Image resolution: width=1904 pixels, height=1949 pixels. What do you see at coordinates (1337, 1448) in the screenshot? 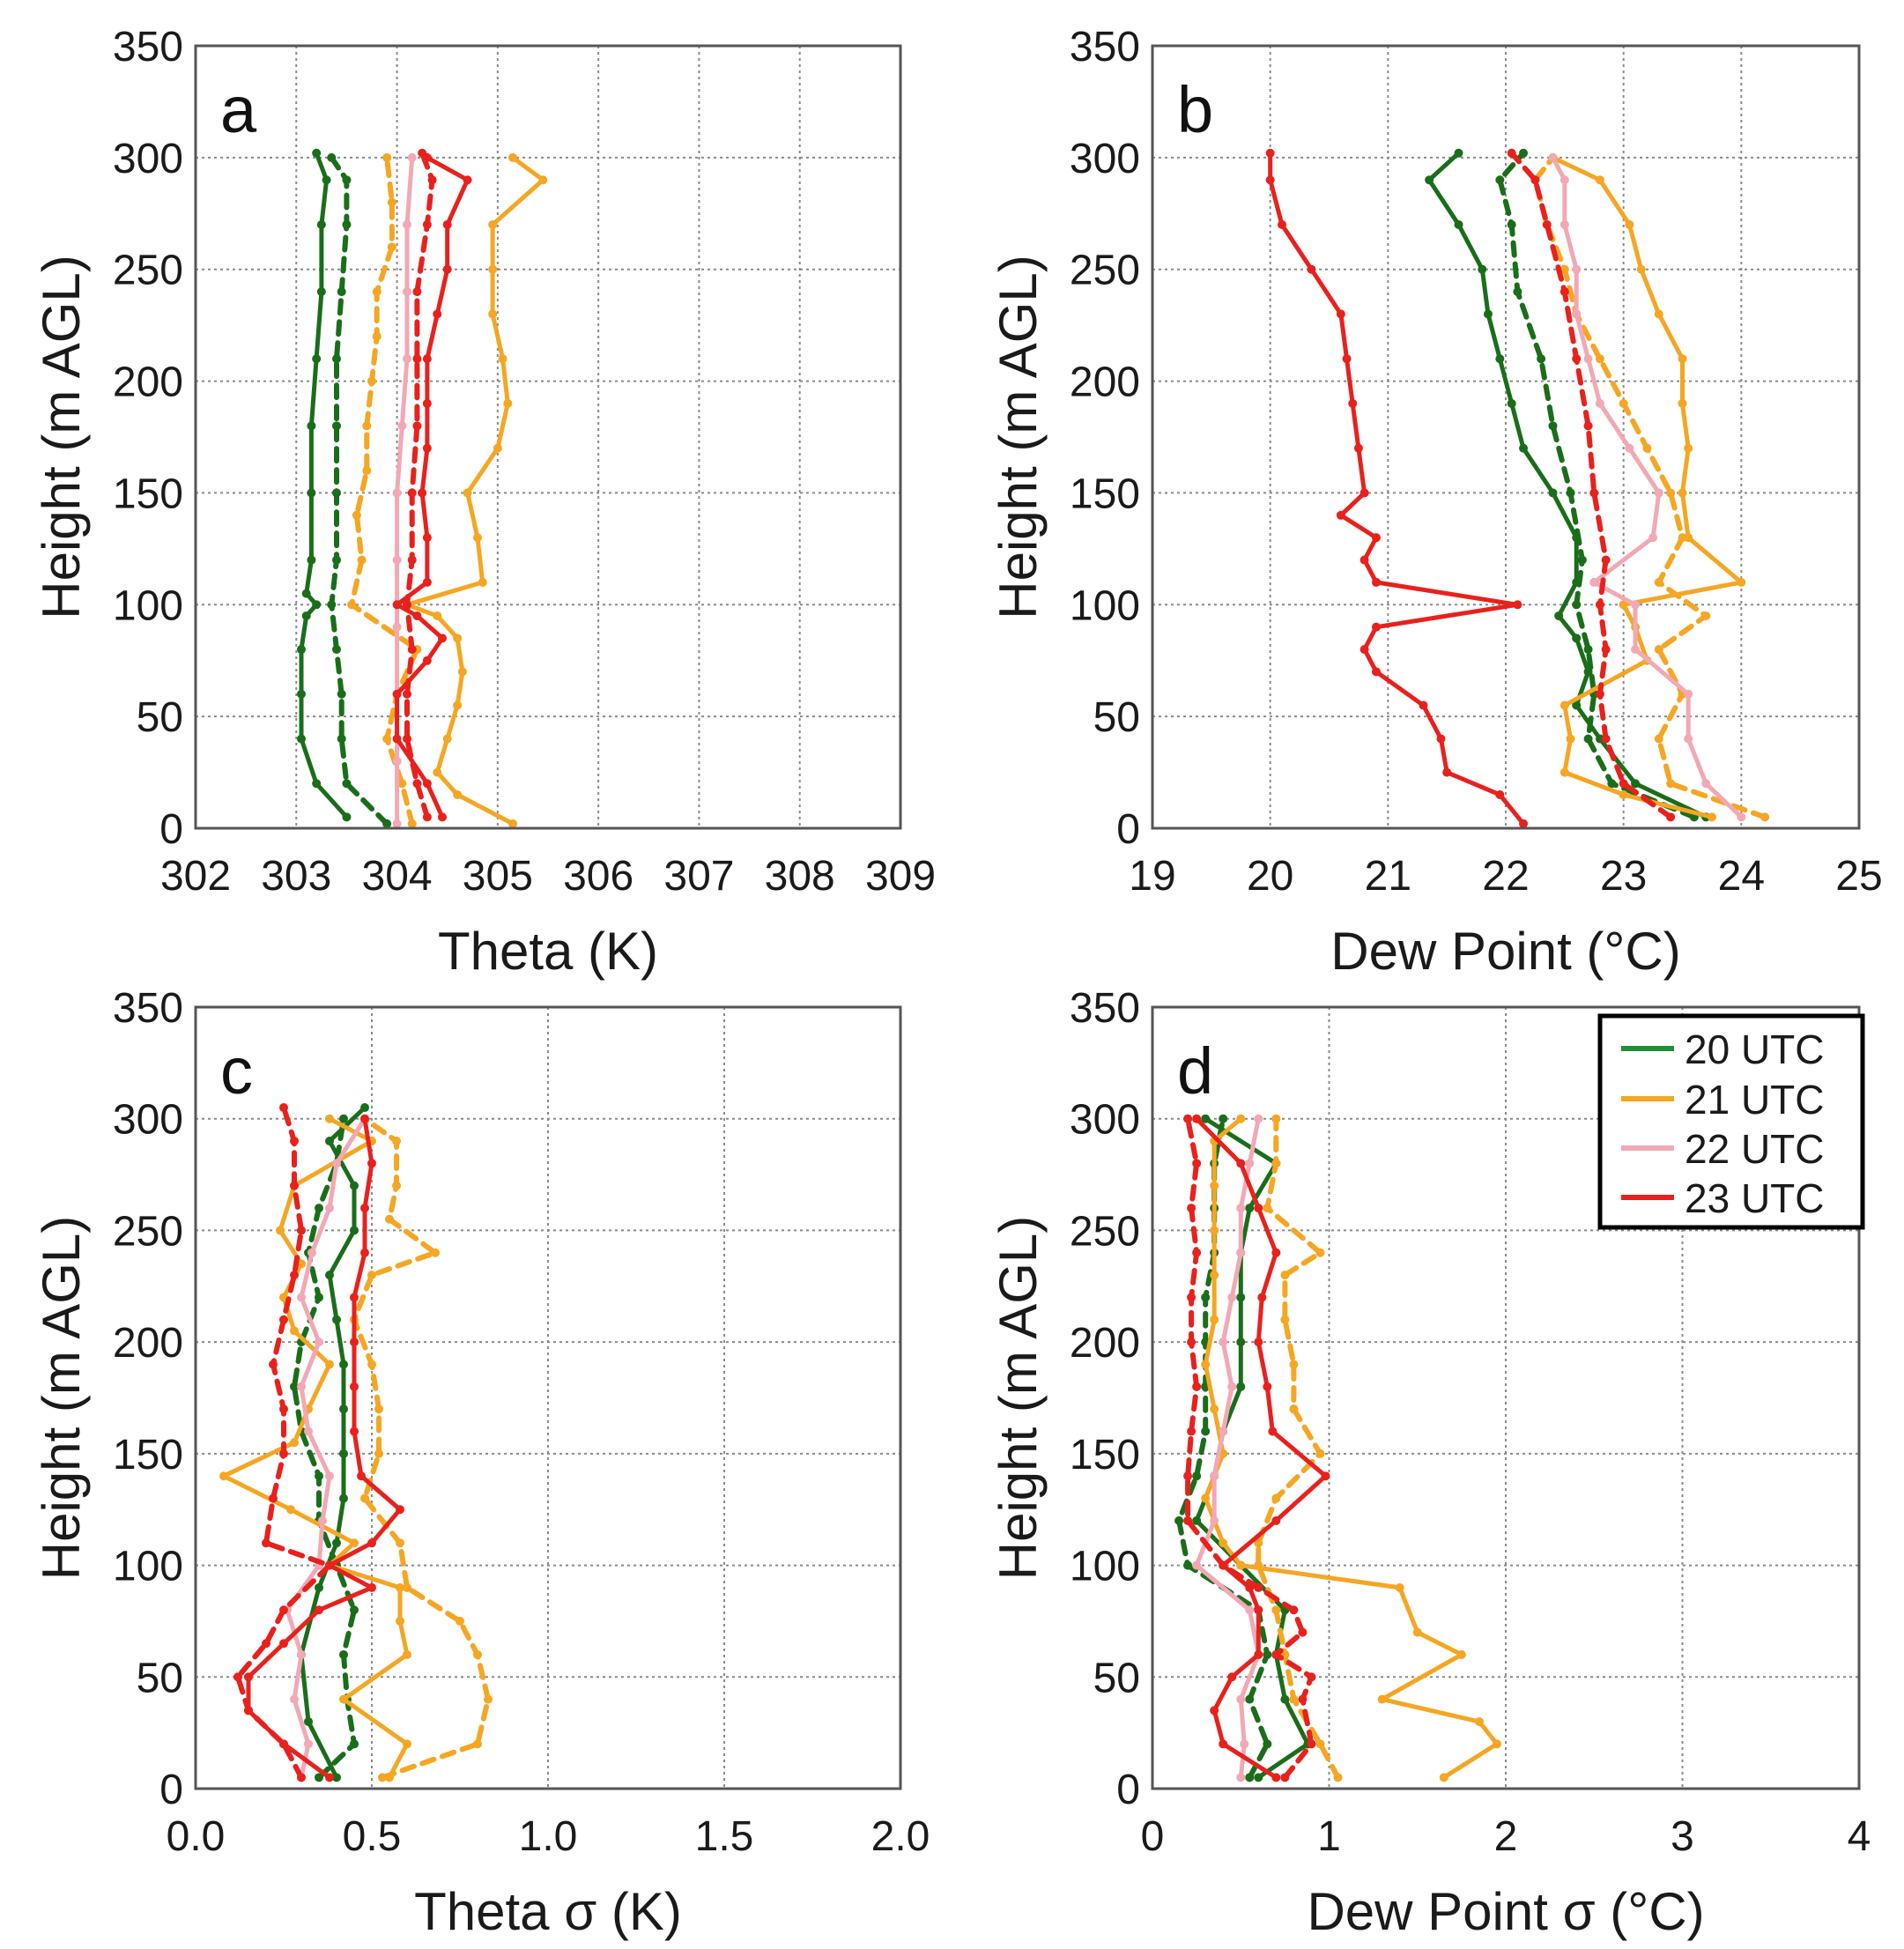
I see `series-group-d` at bounding box center [1337, 1448].